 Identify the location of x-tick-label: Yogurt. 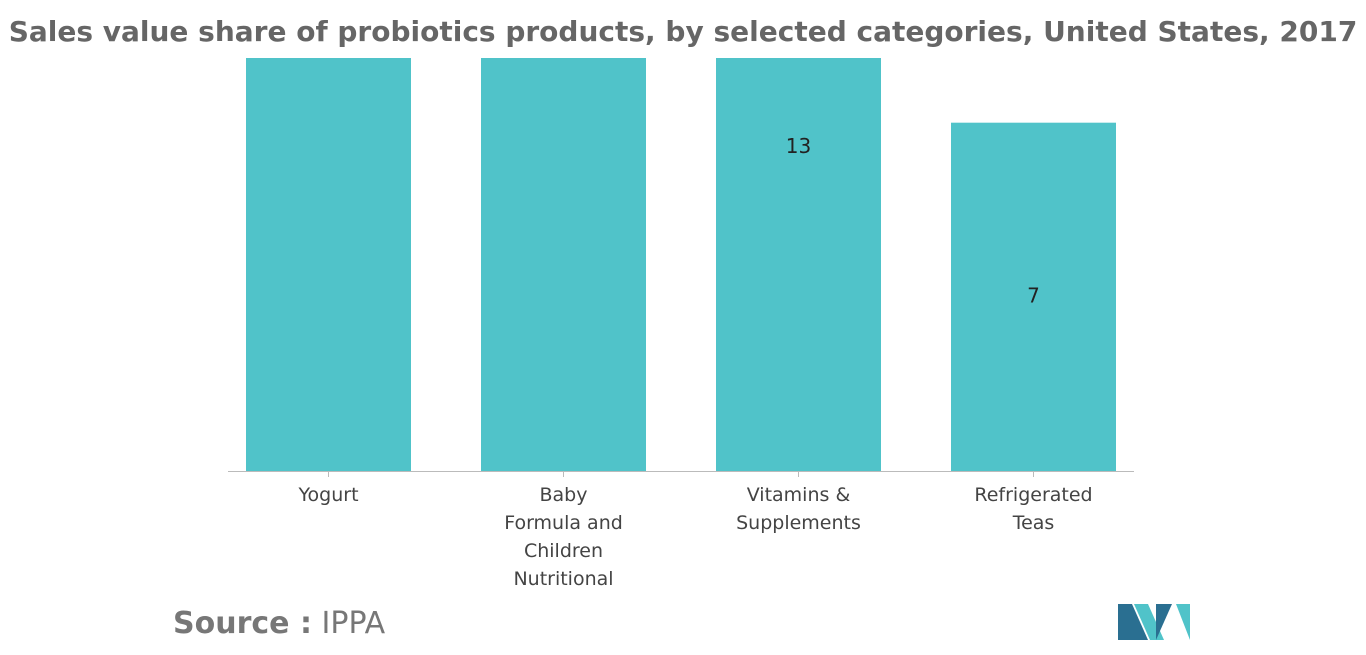
(328, 495).